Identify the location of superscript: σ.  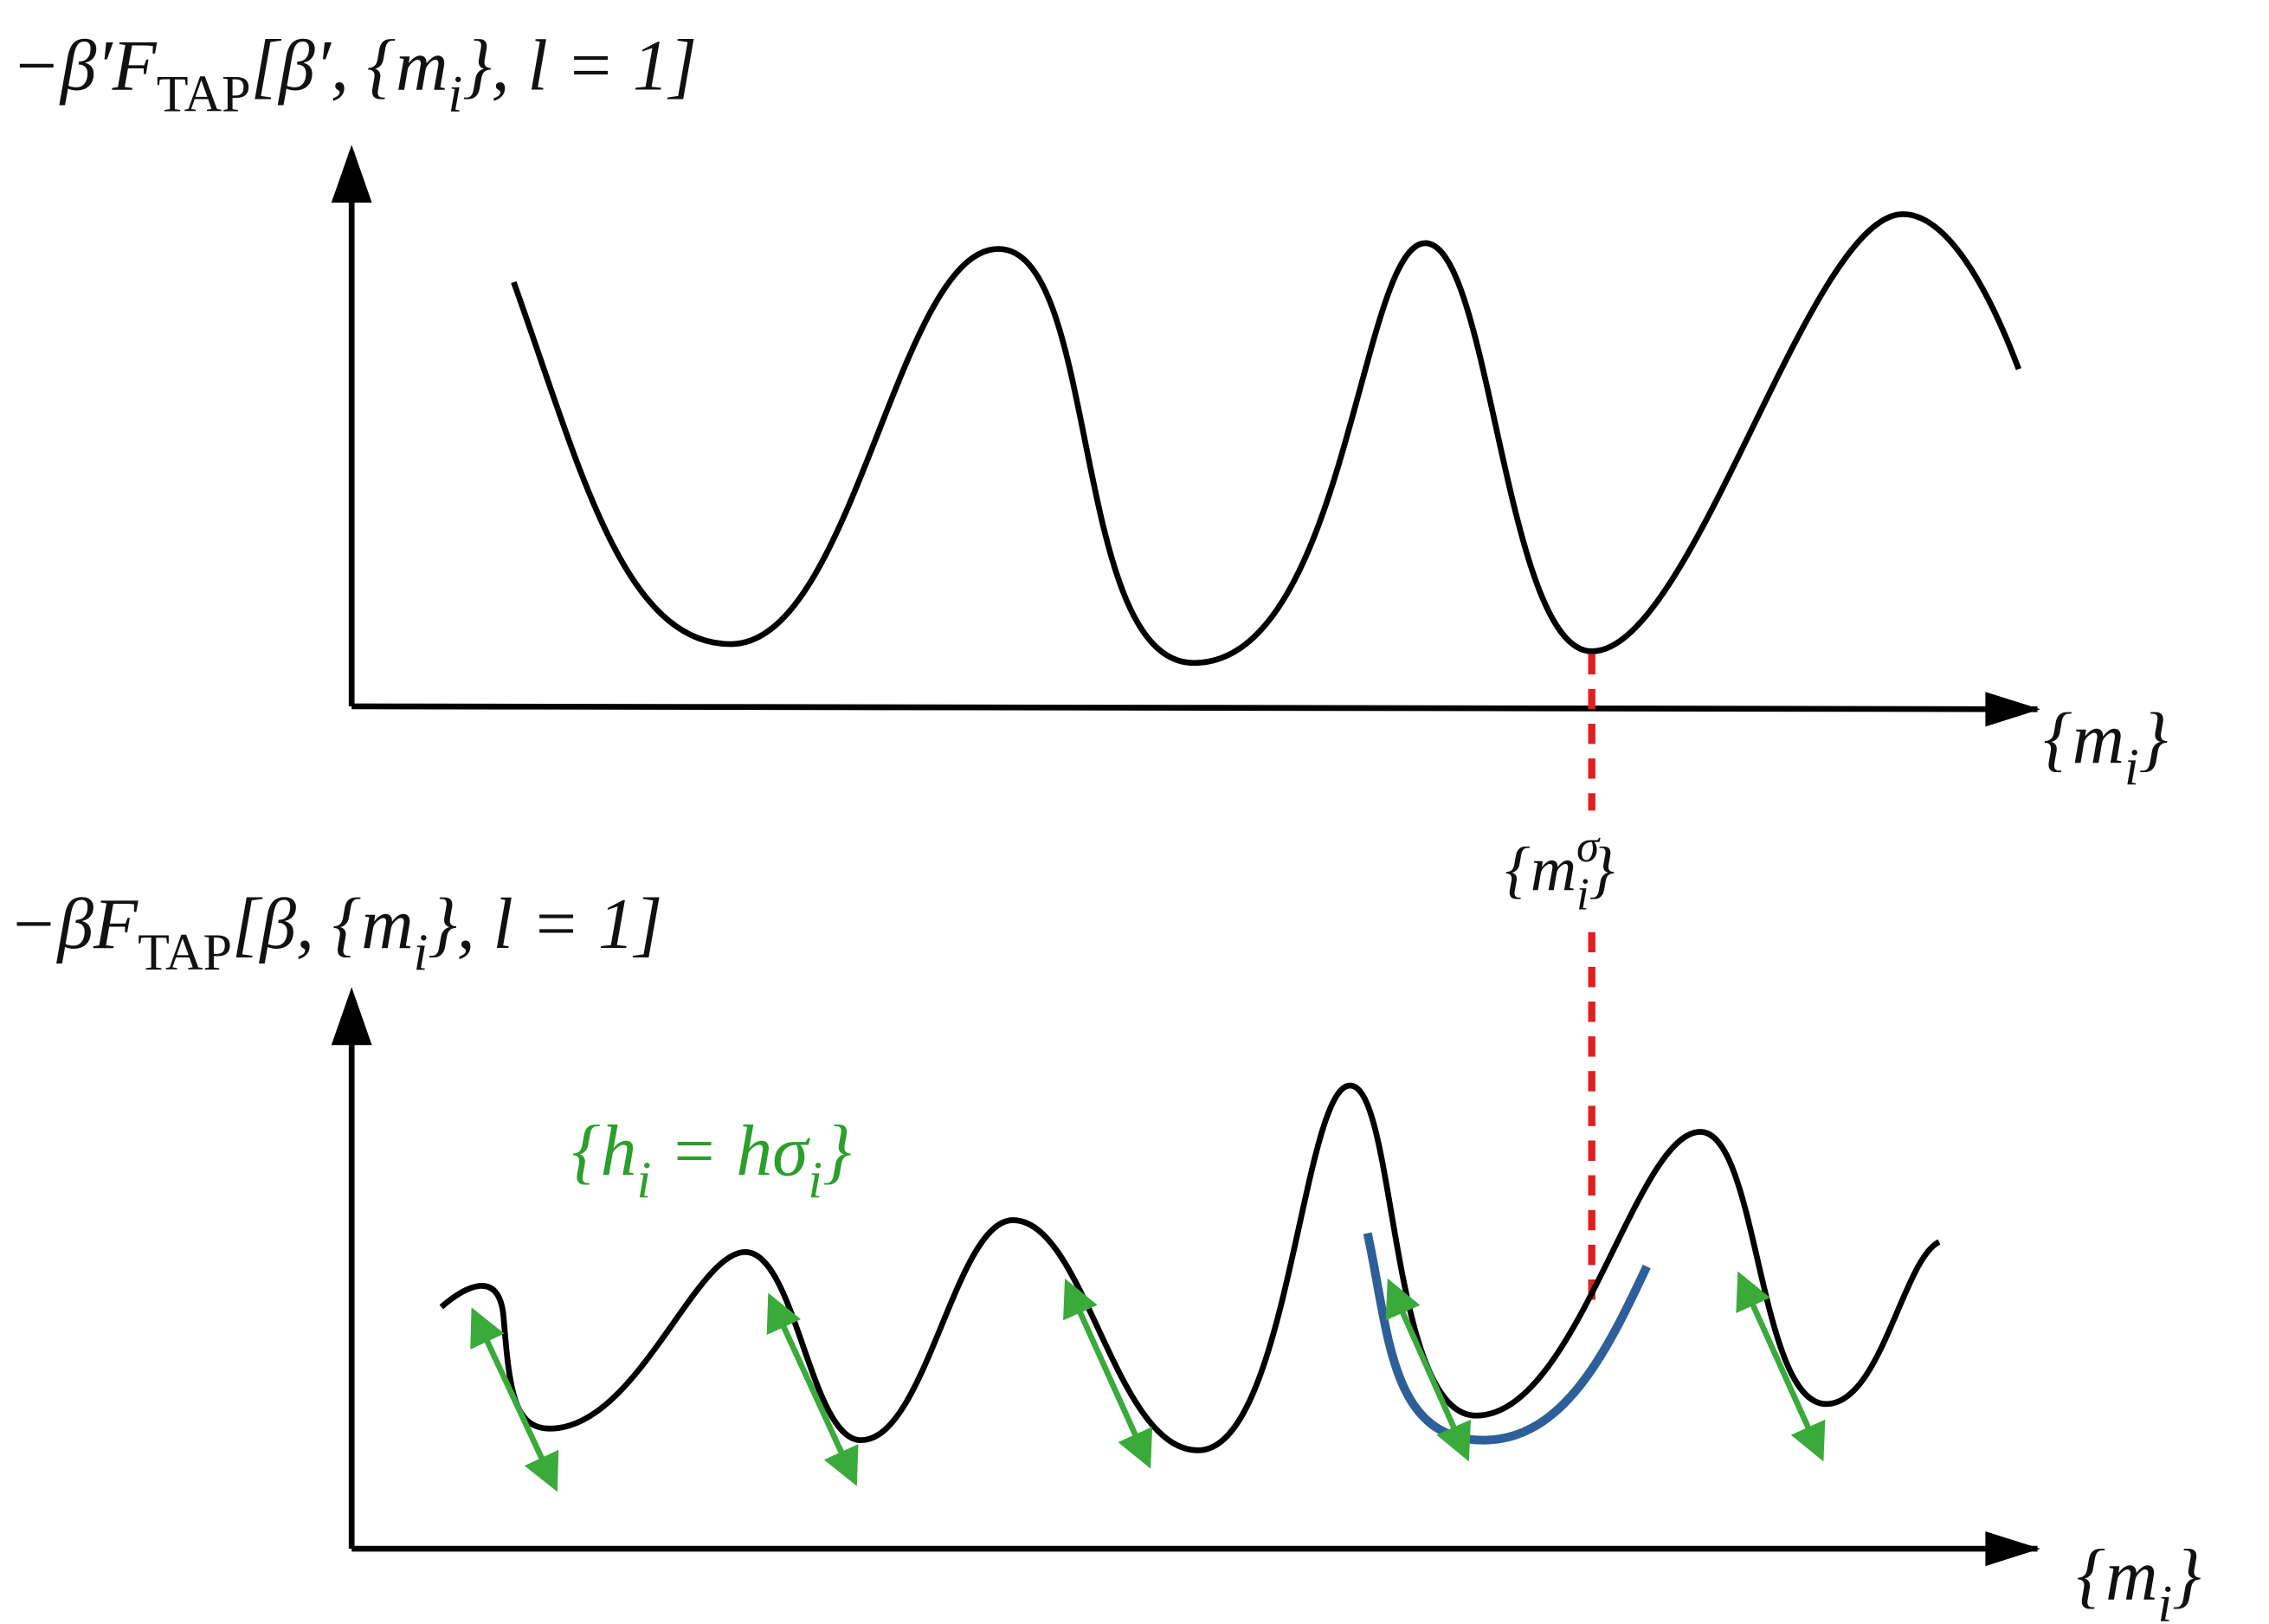
(1588, 847).